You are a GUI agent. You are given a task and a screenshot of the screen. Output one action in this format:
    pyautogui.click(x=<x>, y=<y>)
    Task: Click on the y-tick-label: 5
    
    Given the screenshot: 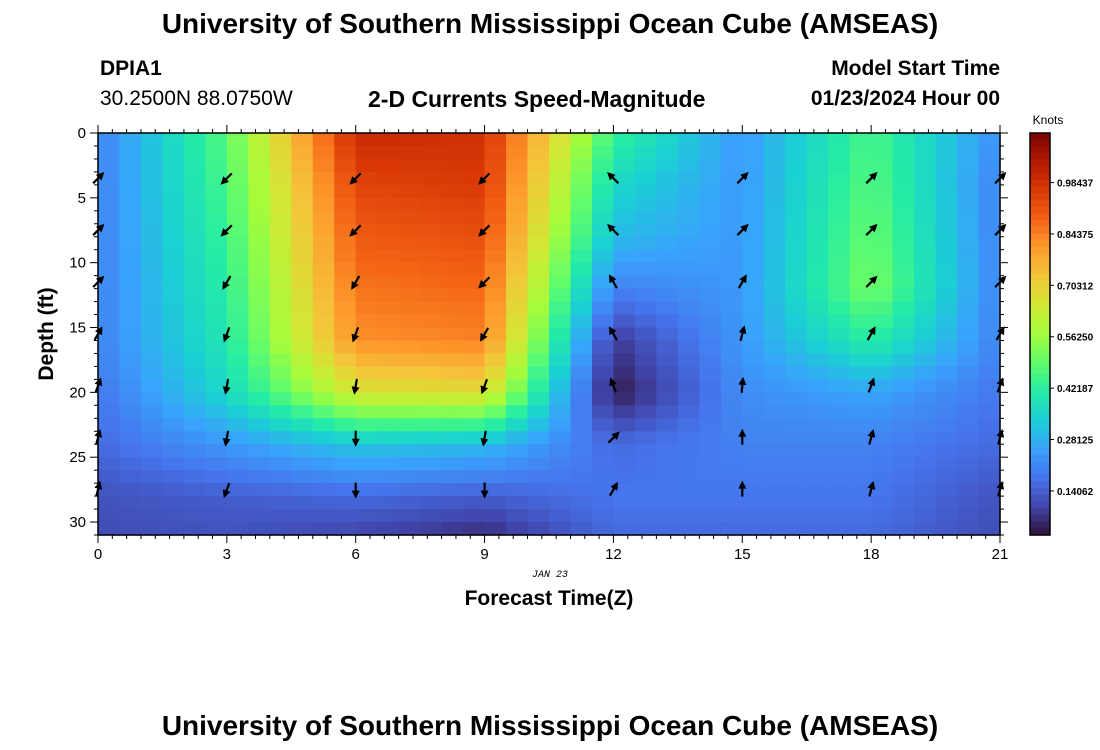 What is the action you would take?
    pyautogui.click(x=82, y=198)
    